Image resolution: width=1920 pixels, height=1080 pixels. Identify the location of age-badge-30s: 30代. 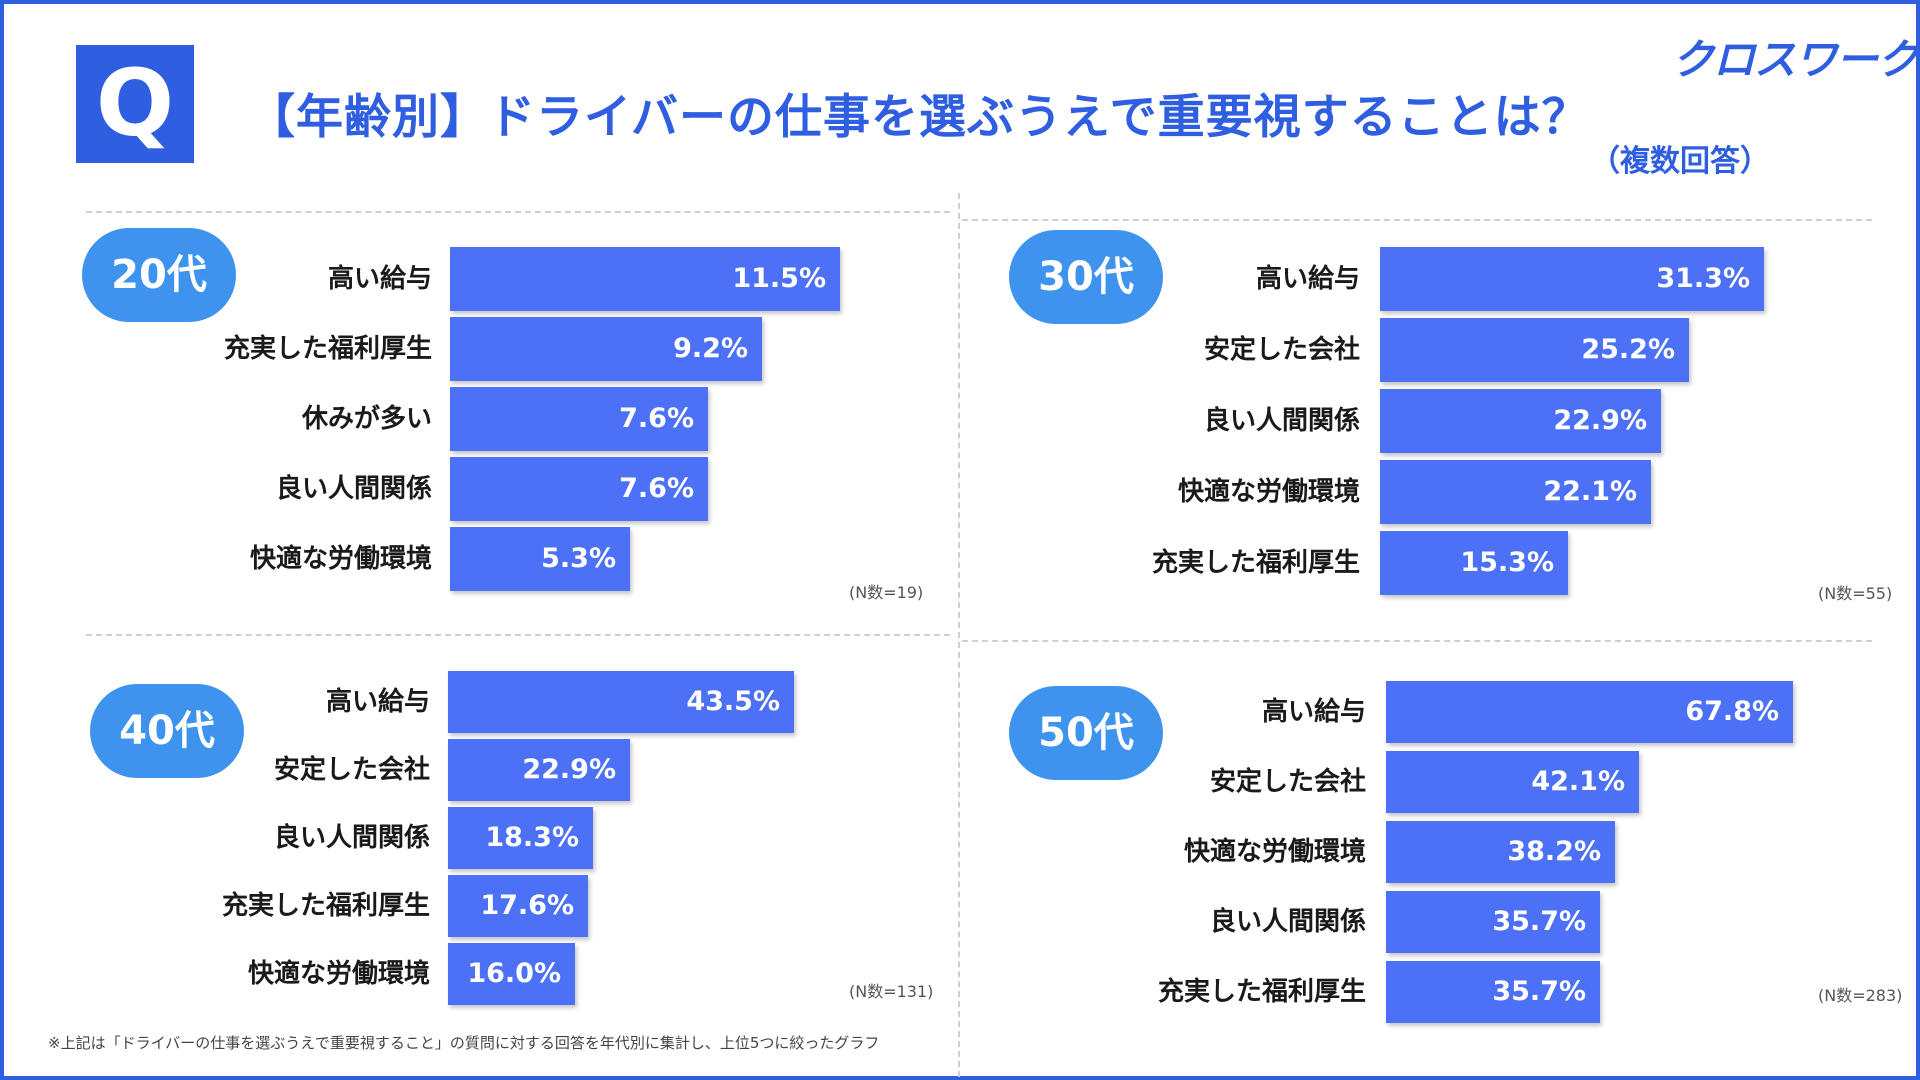
(1086, 277).